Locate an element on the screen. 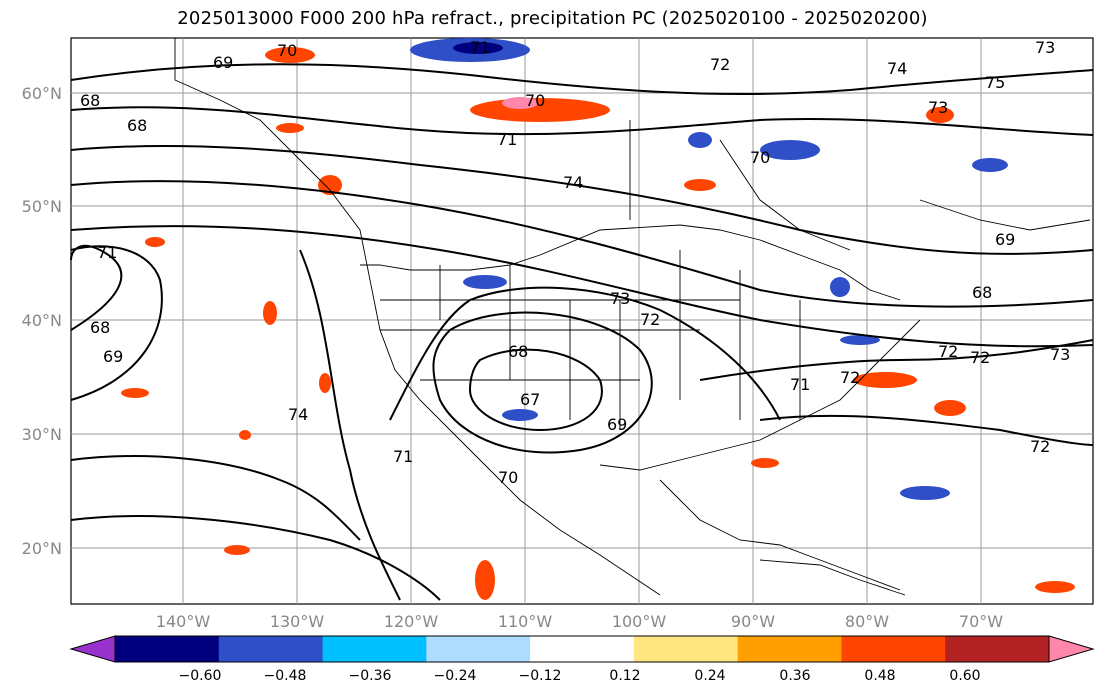  colorbar is located at coordinates (582, 649).